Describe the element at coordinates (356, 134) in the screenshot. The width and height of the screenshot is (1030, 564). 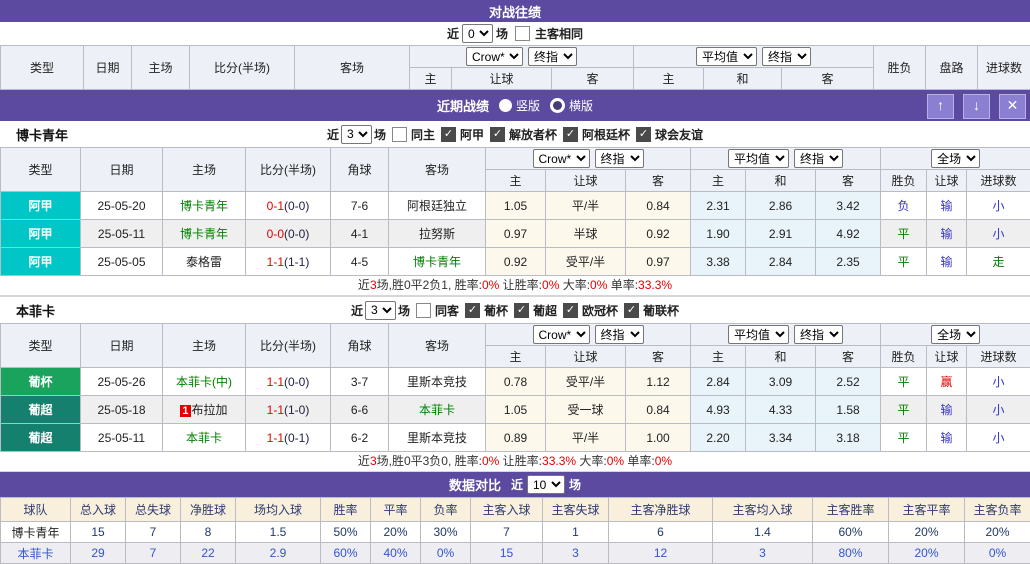
I see `boca-near-select: 3` at that location.